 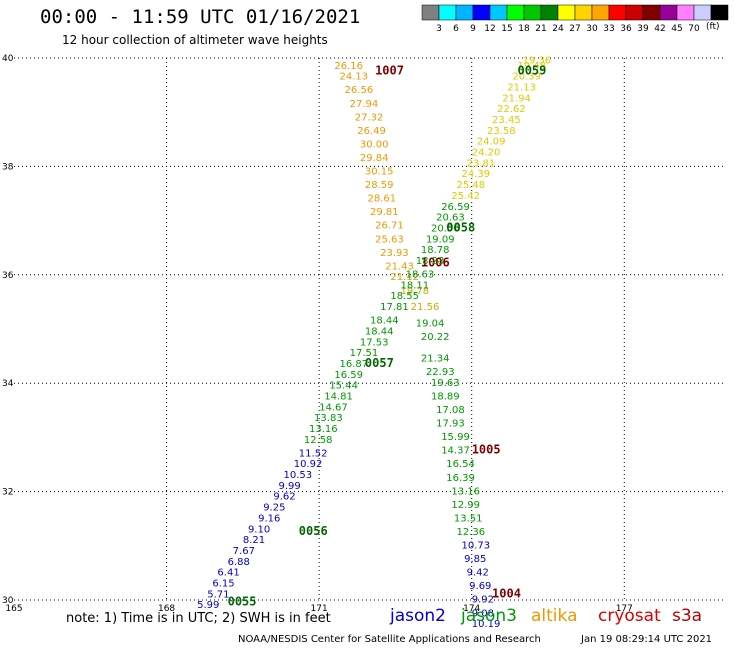 I want to click on y-tick-label: 40, so click(x=8, y=59).